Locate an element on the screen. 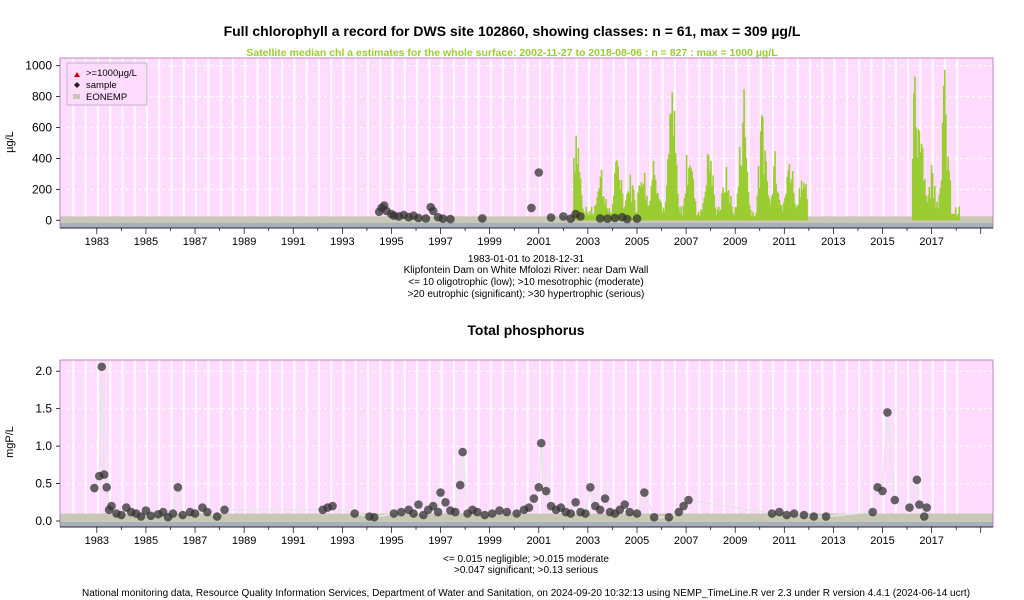 This screenshot has height=600, width=1024. x-tick-label: 2005 is located at coordinates (637, 541).